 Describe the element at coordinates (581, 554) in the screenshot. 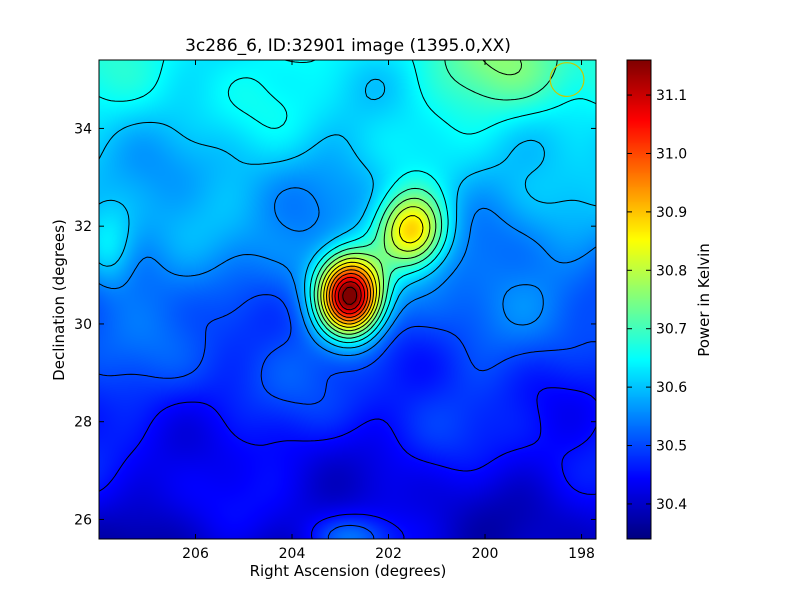

I see `x-tick-label: 198` at that location.